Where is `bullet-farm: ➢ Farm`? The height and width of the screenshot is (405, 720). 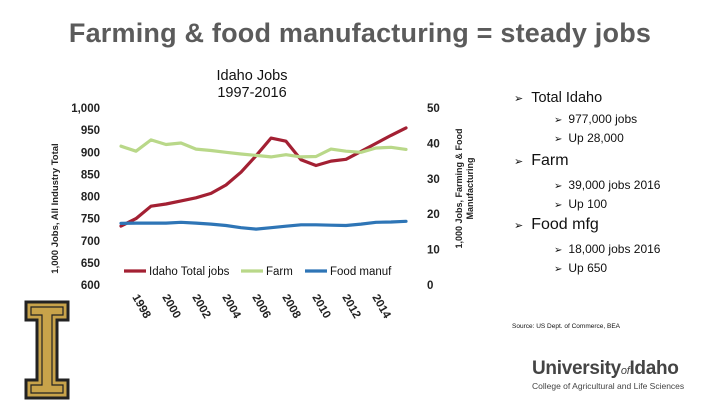 bullet-farm: ➢ Farm is located at coordinates (541, 161).